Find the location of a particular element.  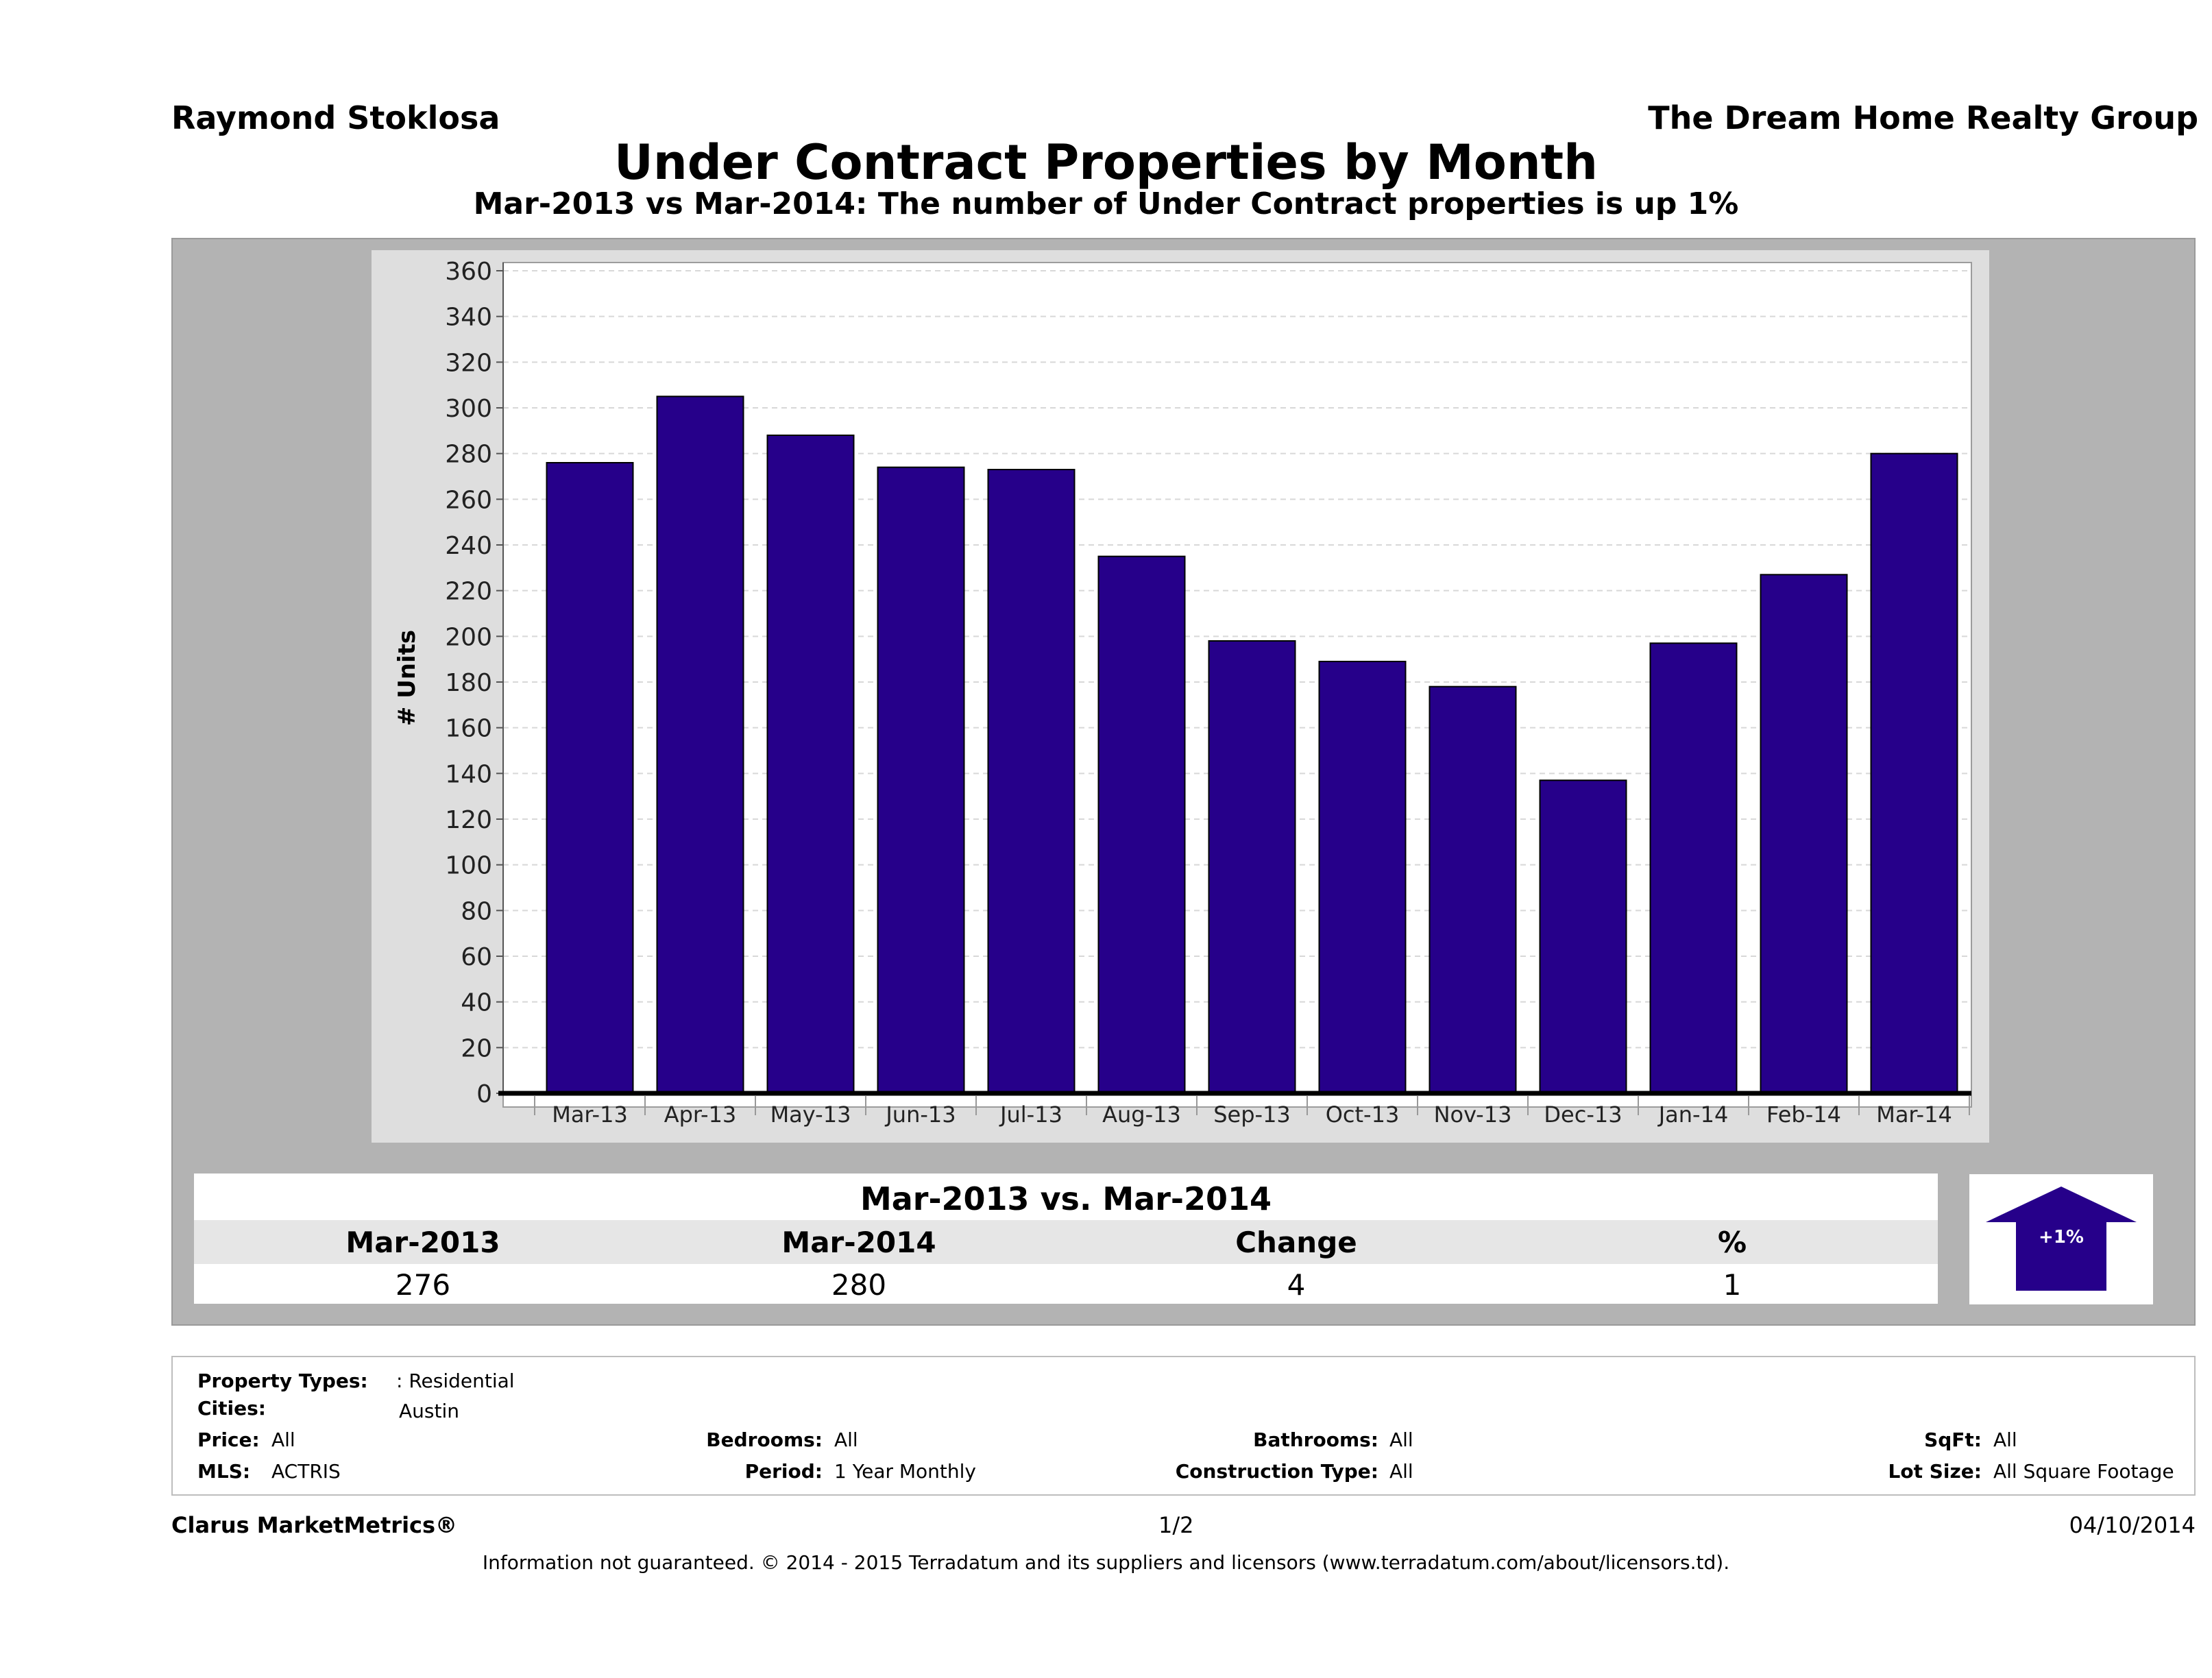

x-tick-label: May-13 is located at coordinates (810, 1115).